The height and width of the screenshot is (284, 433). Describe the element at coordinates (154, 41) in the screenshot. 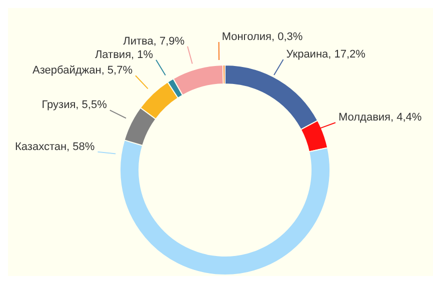

I see `slice-label: Литва, 7,9%` at that location.